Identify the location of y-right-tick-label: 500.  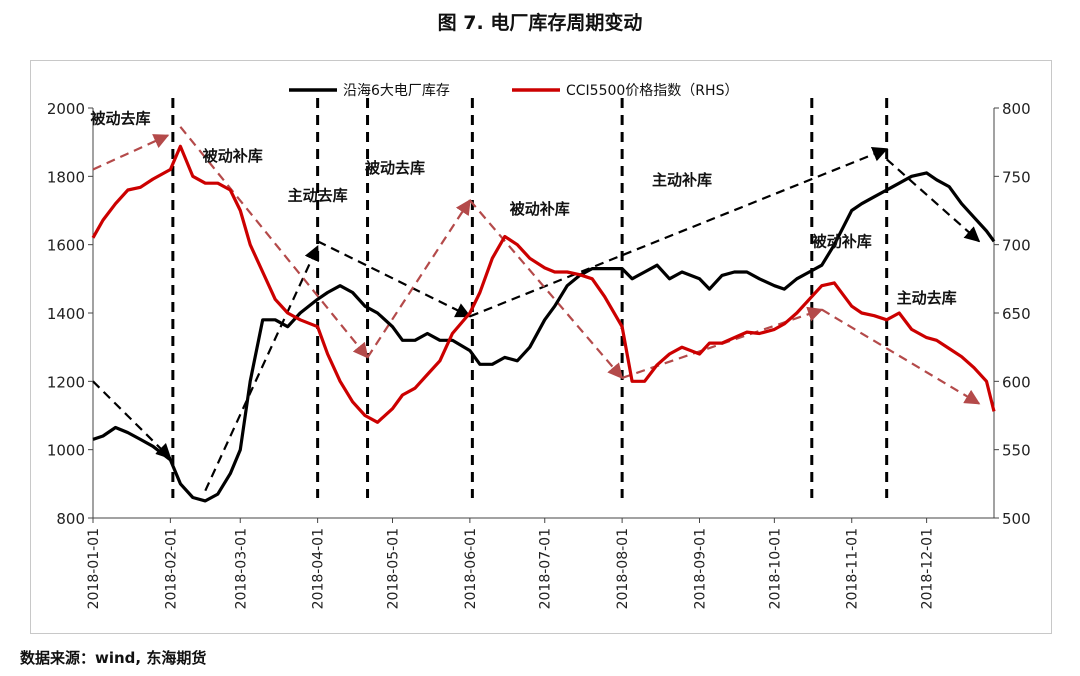
(1016, 519).